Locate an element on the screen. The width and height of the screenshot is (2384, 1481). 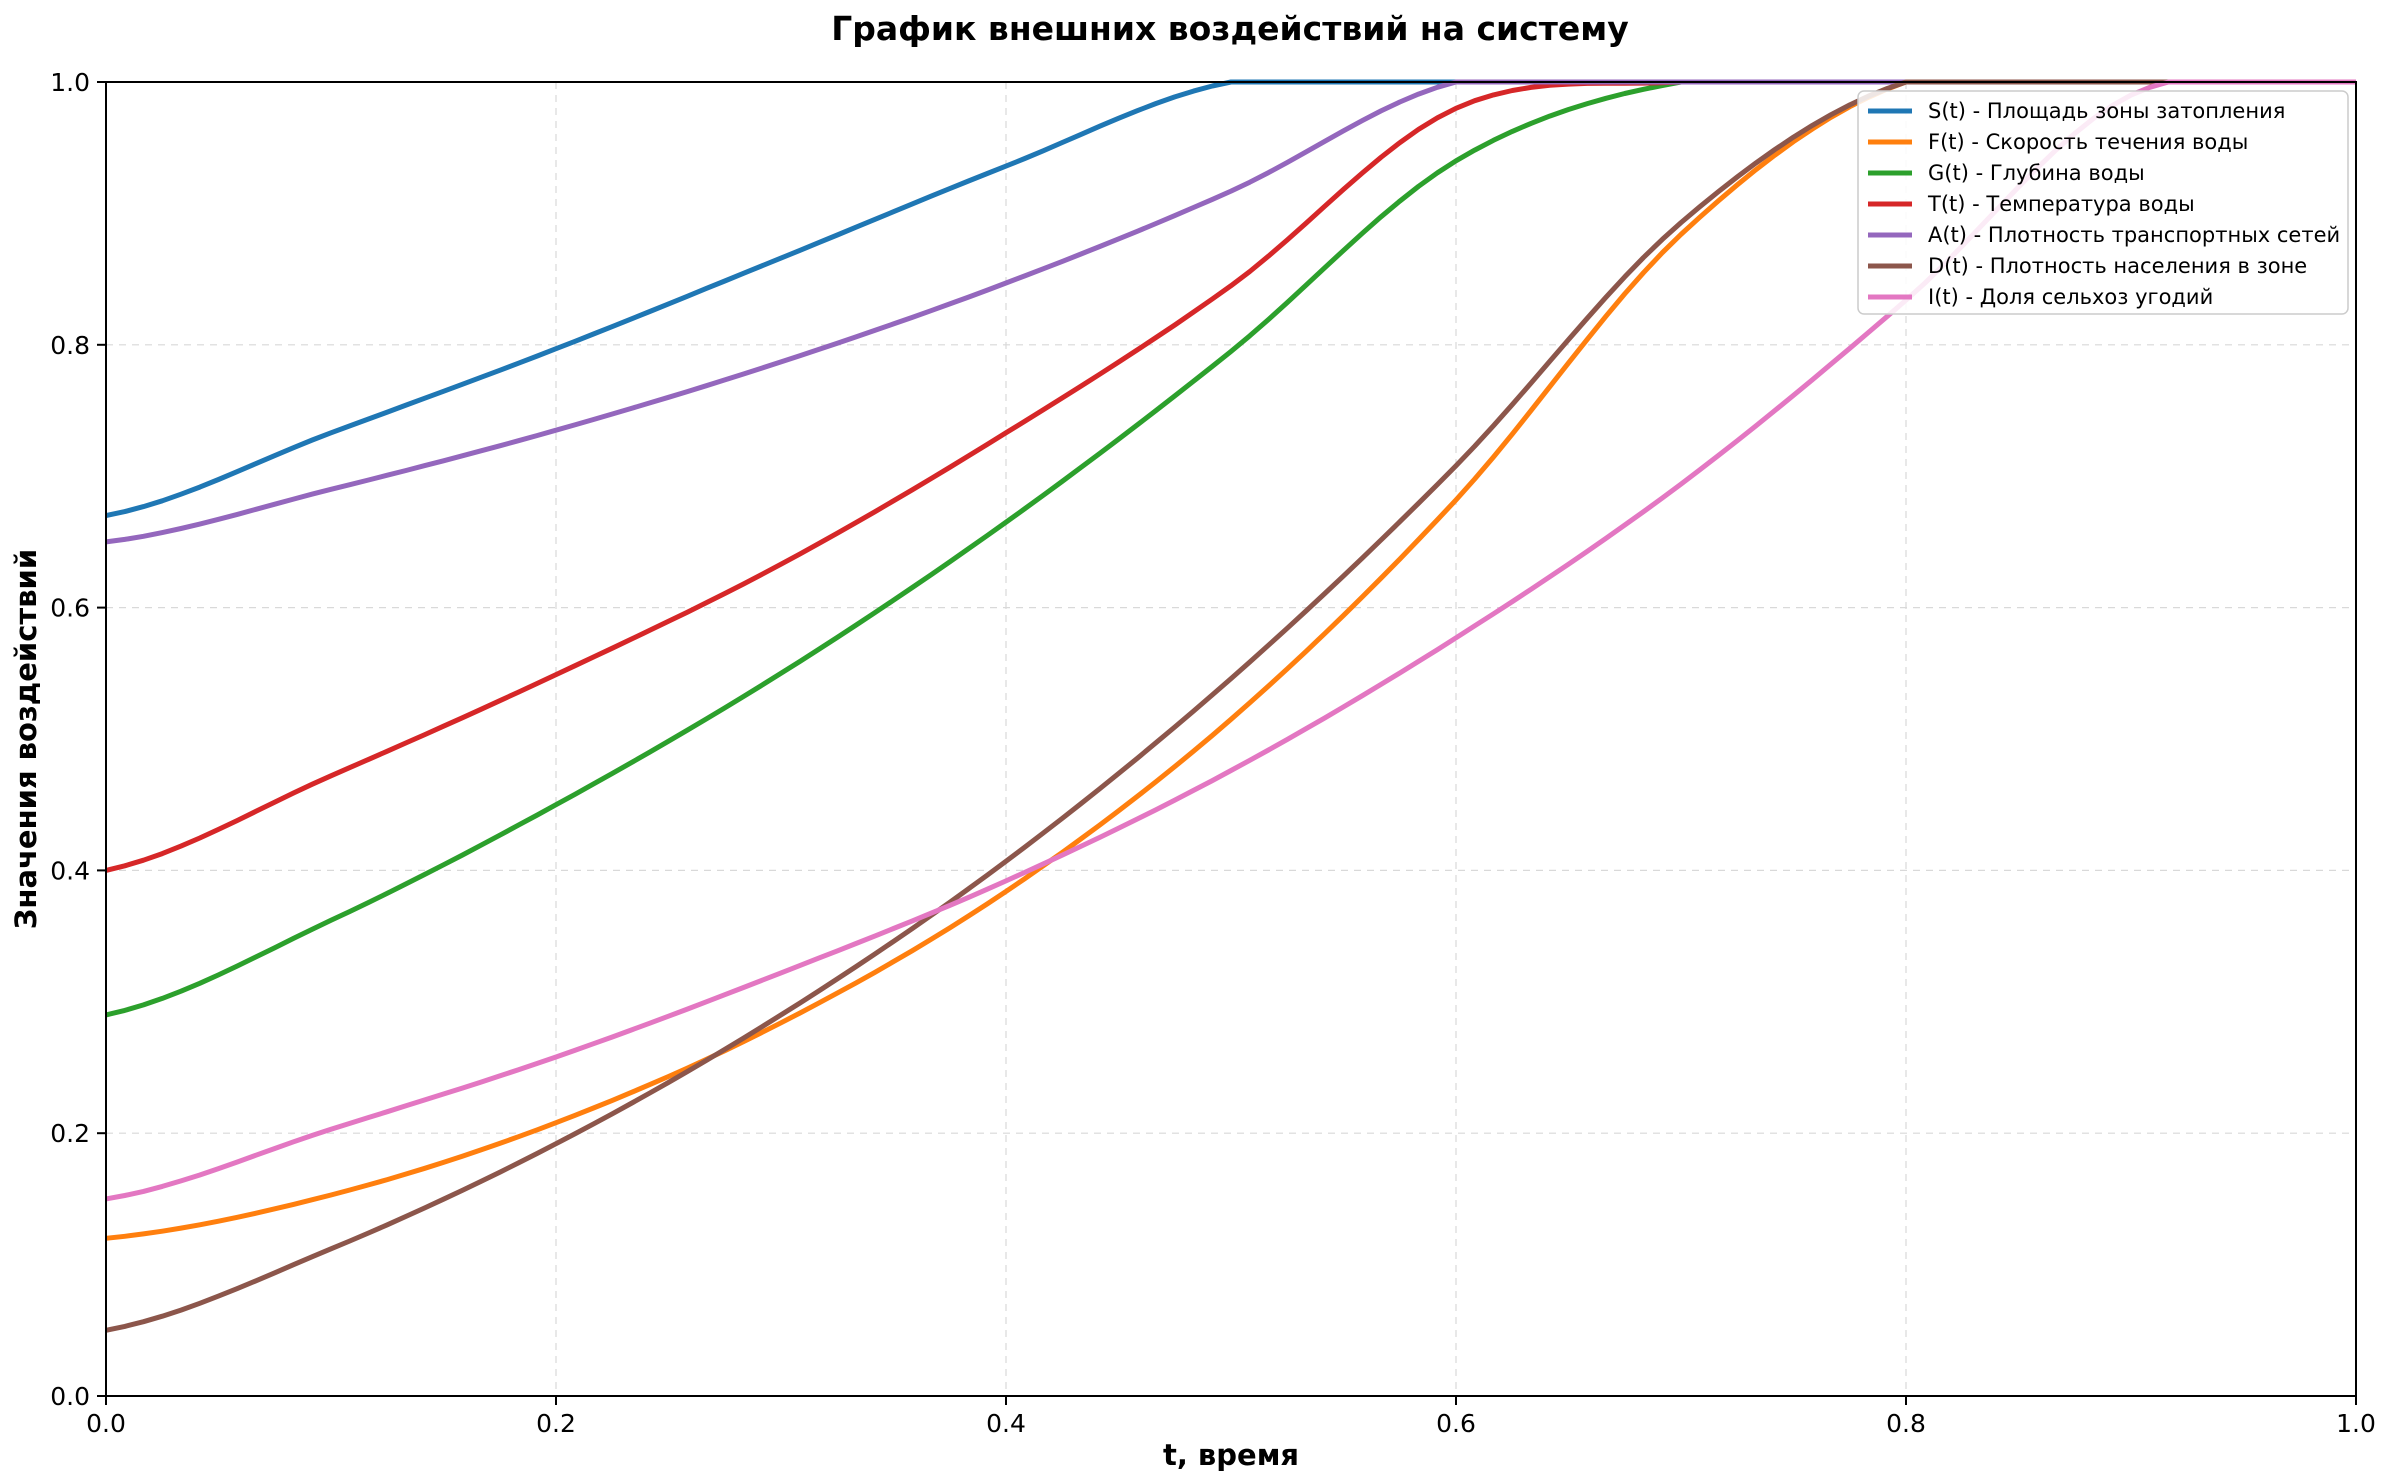
x-axis-label: t, время is located at coordinates (1231, 1455).